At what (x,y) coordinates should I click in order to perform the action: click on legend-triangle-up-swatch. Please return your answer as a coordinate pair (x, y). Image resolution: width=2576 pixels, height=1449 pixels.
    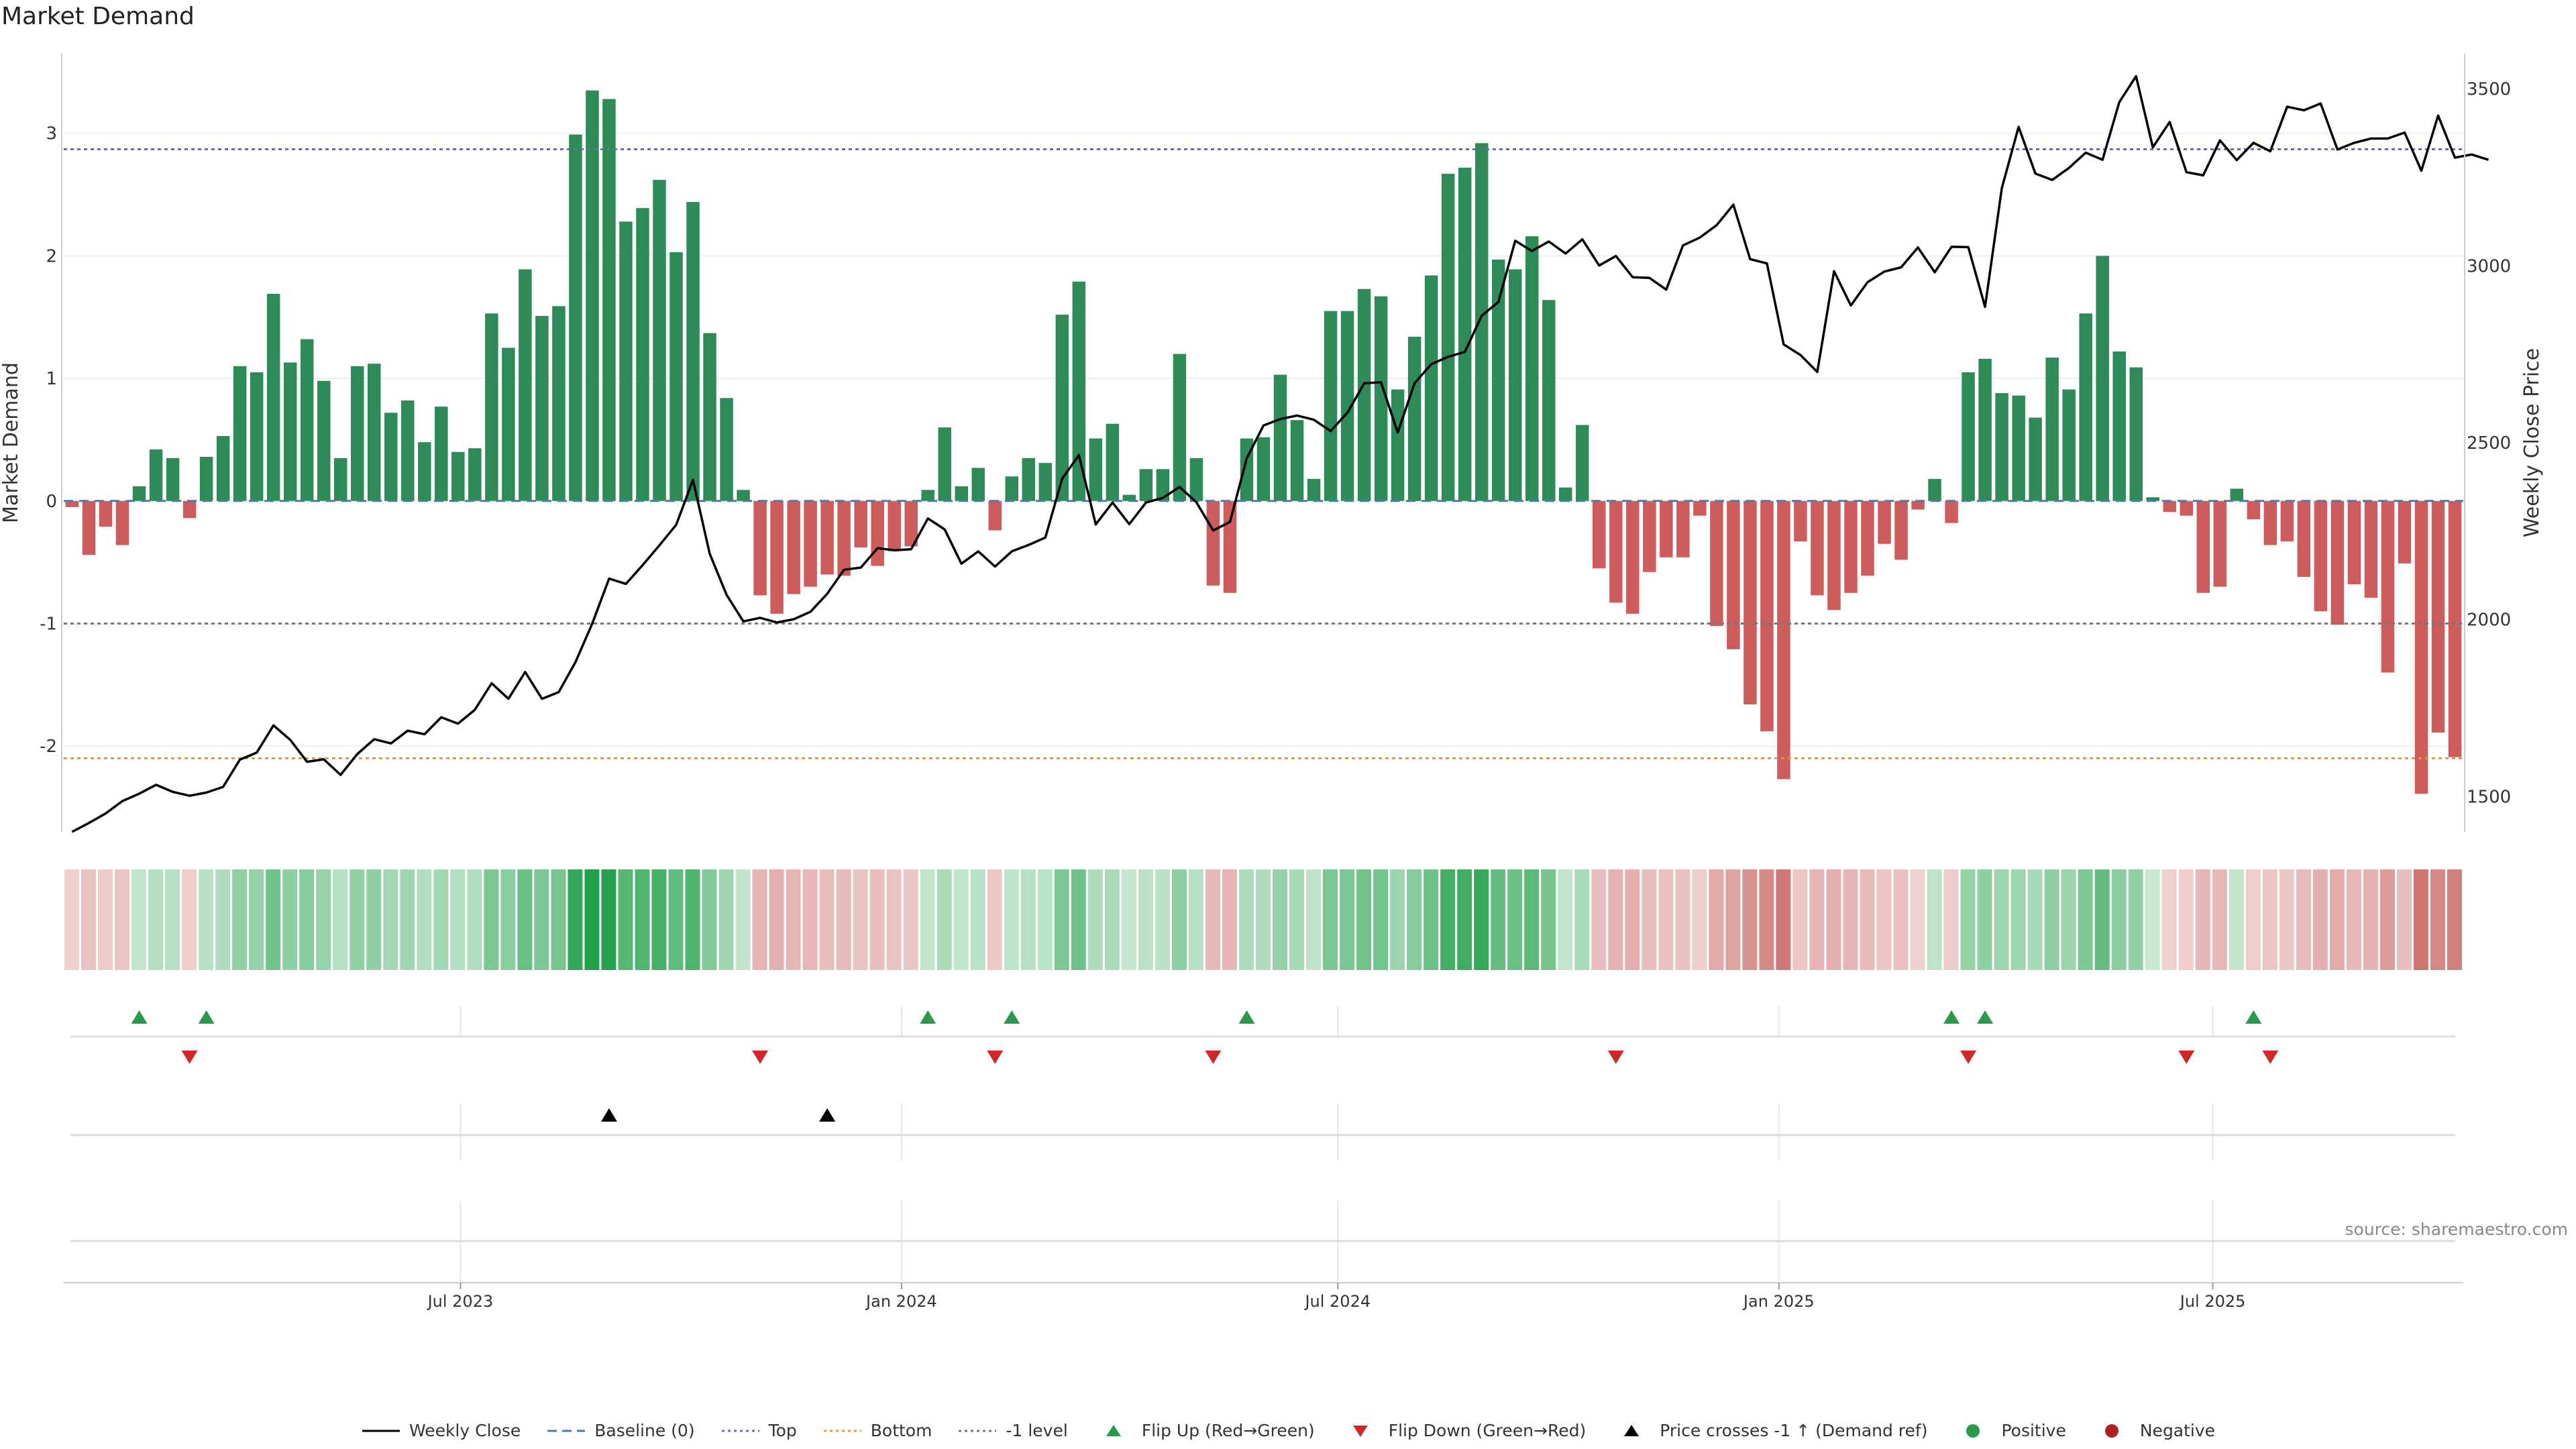
    Looking at the image, I should click on (1113, 1430).